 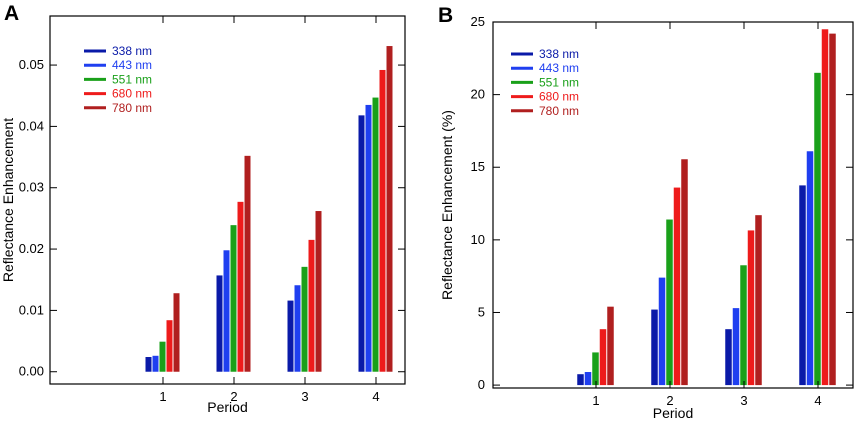 I want to click on y-tick-label: 0.04, so click(x=31, y=125).